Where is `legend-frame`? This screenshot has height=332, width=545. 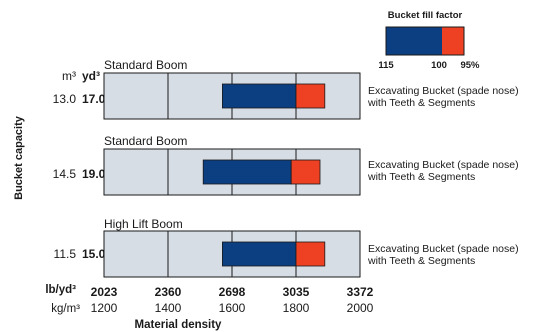
legend-frame is located at coordinates (425, 41).